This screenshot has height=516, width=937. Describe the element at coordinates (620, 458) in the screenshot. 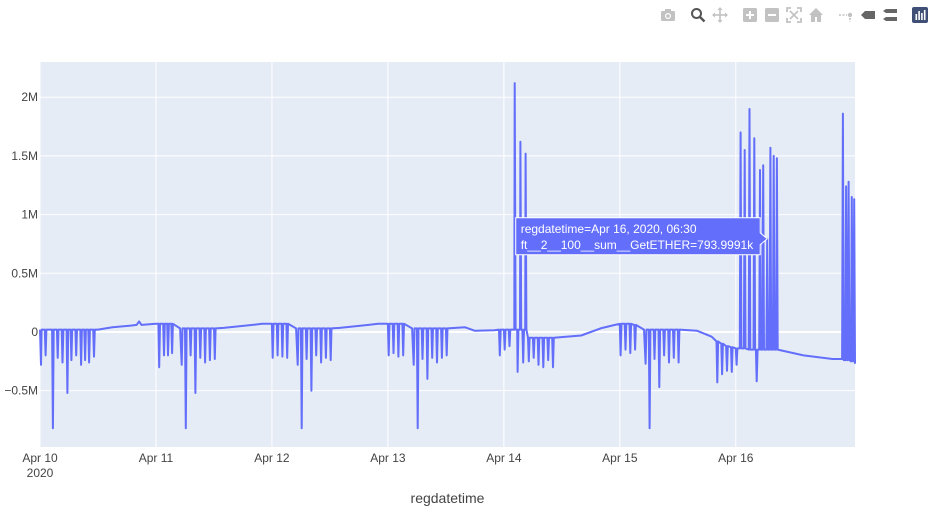

I see `x-tick-label: Apr 15` at that location.